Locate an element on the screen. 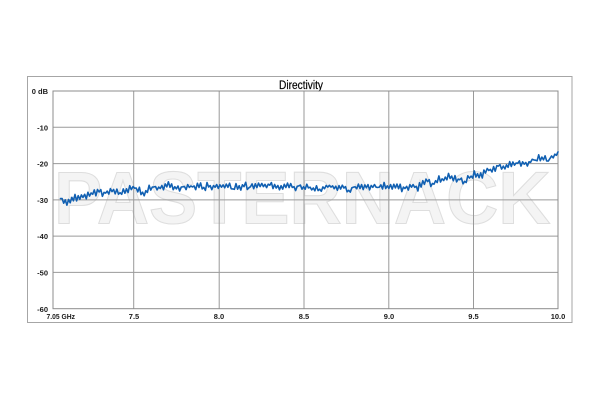  svg-text: -60 is located at coordinates (42, 309).